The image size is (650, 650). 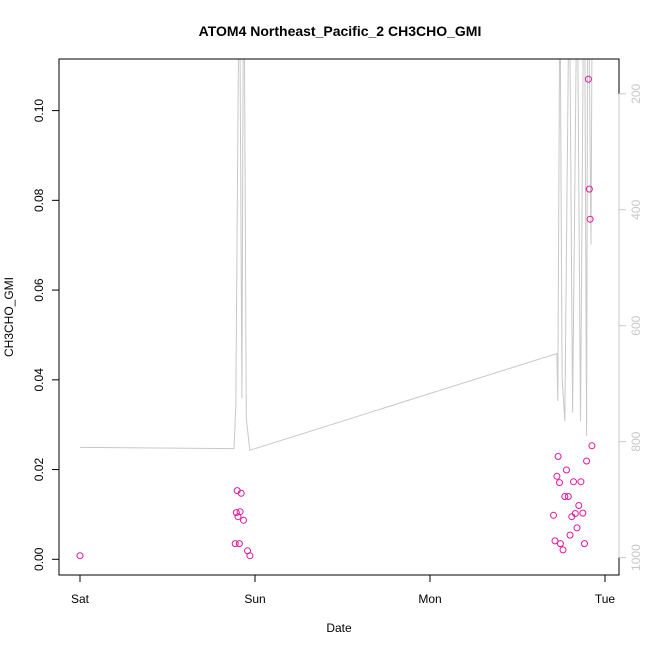 What do you see at coordinates (339, 628) in the screenshot?
I see `x-axis-label: Date` at bounding box center [339, 628].